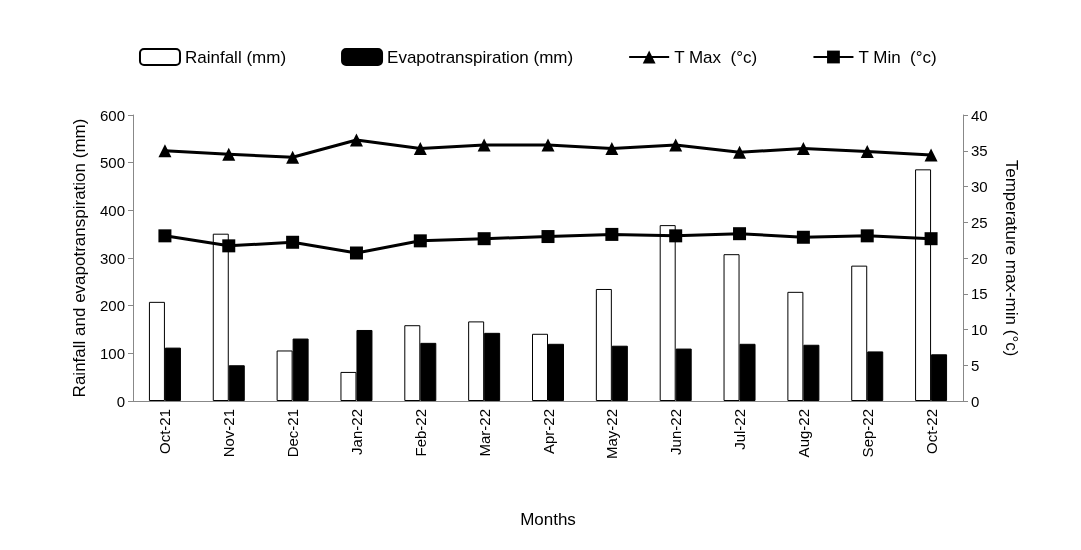 This screenshot has width=1081, height=550. What do you see at coordinates (979, 115) in the screenshot?
I see `y2-tick-label: 40` at bounding box center [979, 115].